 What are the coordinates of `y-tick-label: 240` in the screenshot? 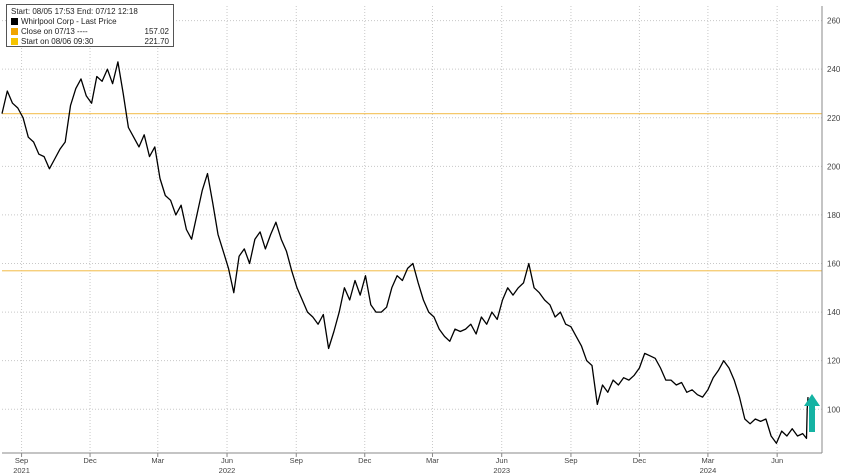 It's located at (834, 69).